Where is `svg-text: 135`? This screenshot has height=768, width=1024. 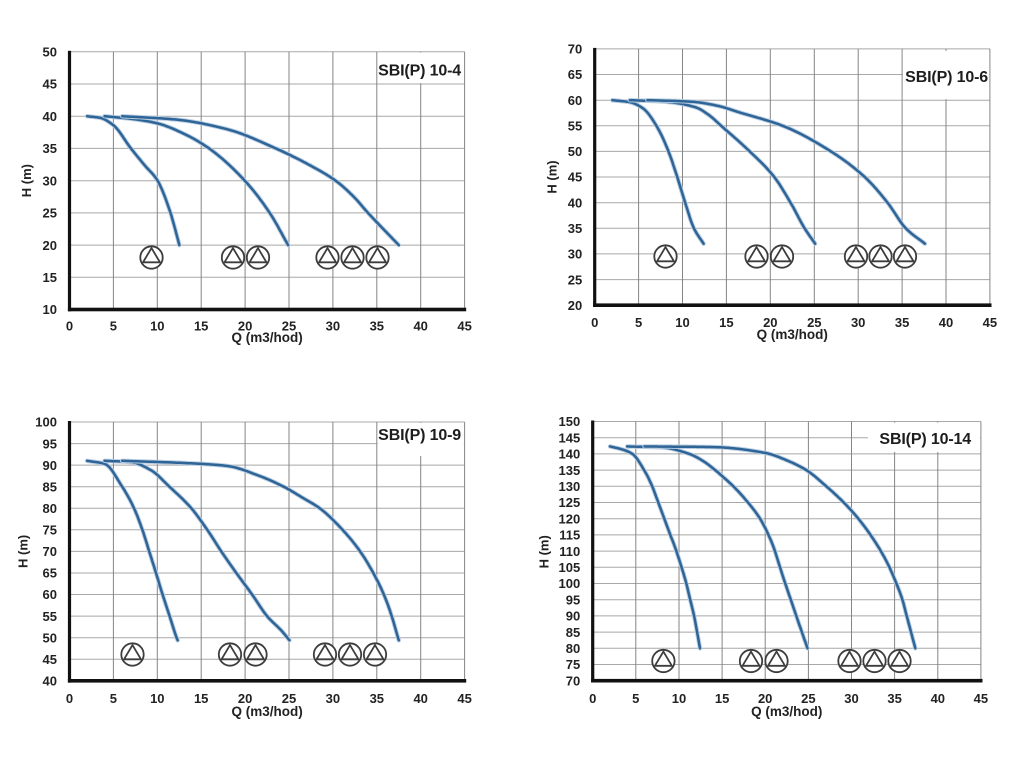
svg-text: 135 is located at coordinates (569, 470).